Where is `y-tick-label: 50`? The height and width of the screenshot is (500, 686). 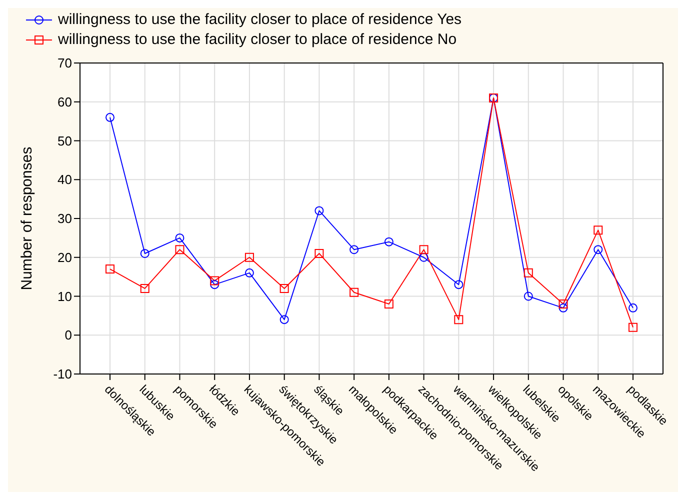
y-tick-label: 50 is located at coordinates (65, 140).